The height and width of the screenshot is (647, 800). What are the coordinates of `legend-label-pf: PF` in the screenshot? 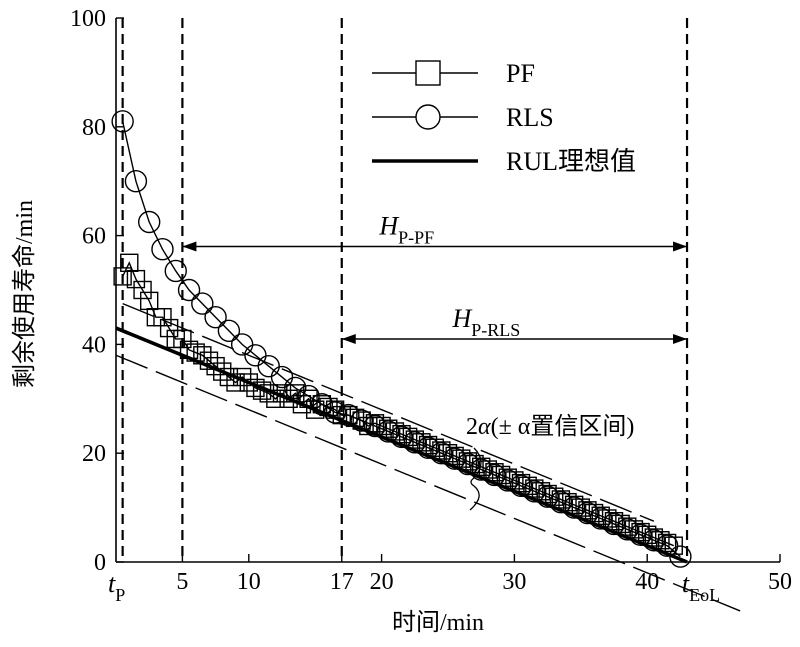 It's located at (520, 73).